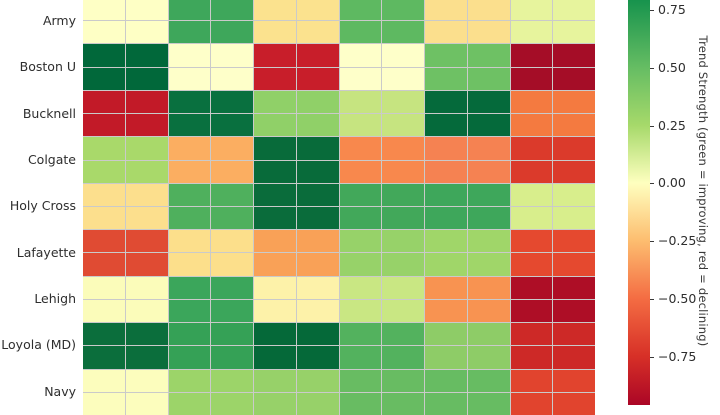 The height and width of the screenshot is (415, 720). Describe the element at coordinates (38, 345) in the screenshot. I see `row-label: Loyola (MD)` at that location.